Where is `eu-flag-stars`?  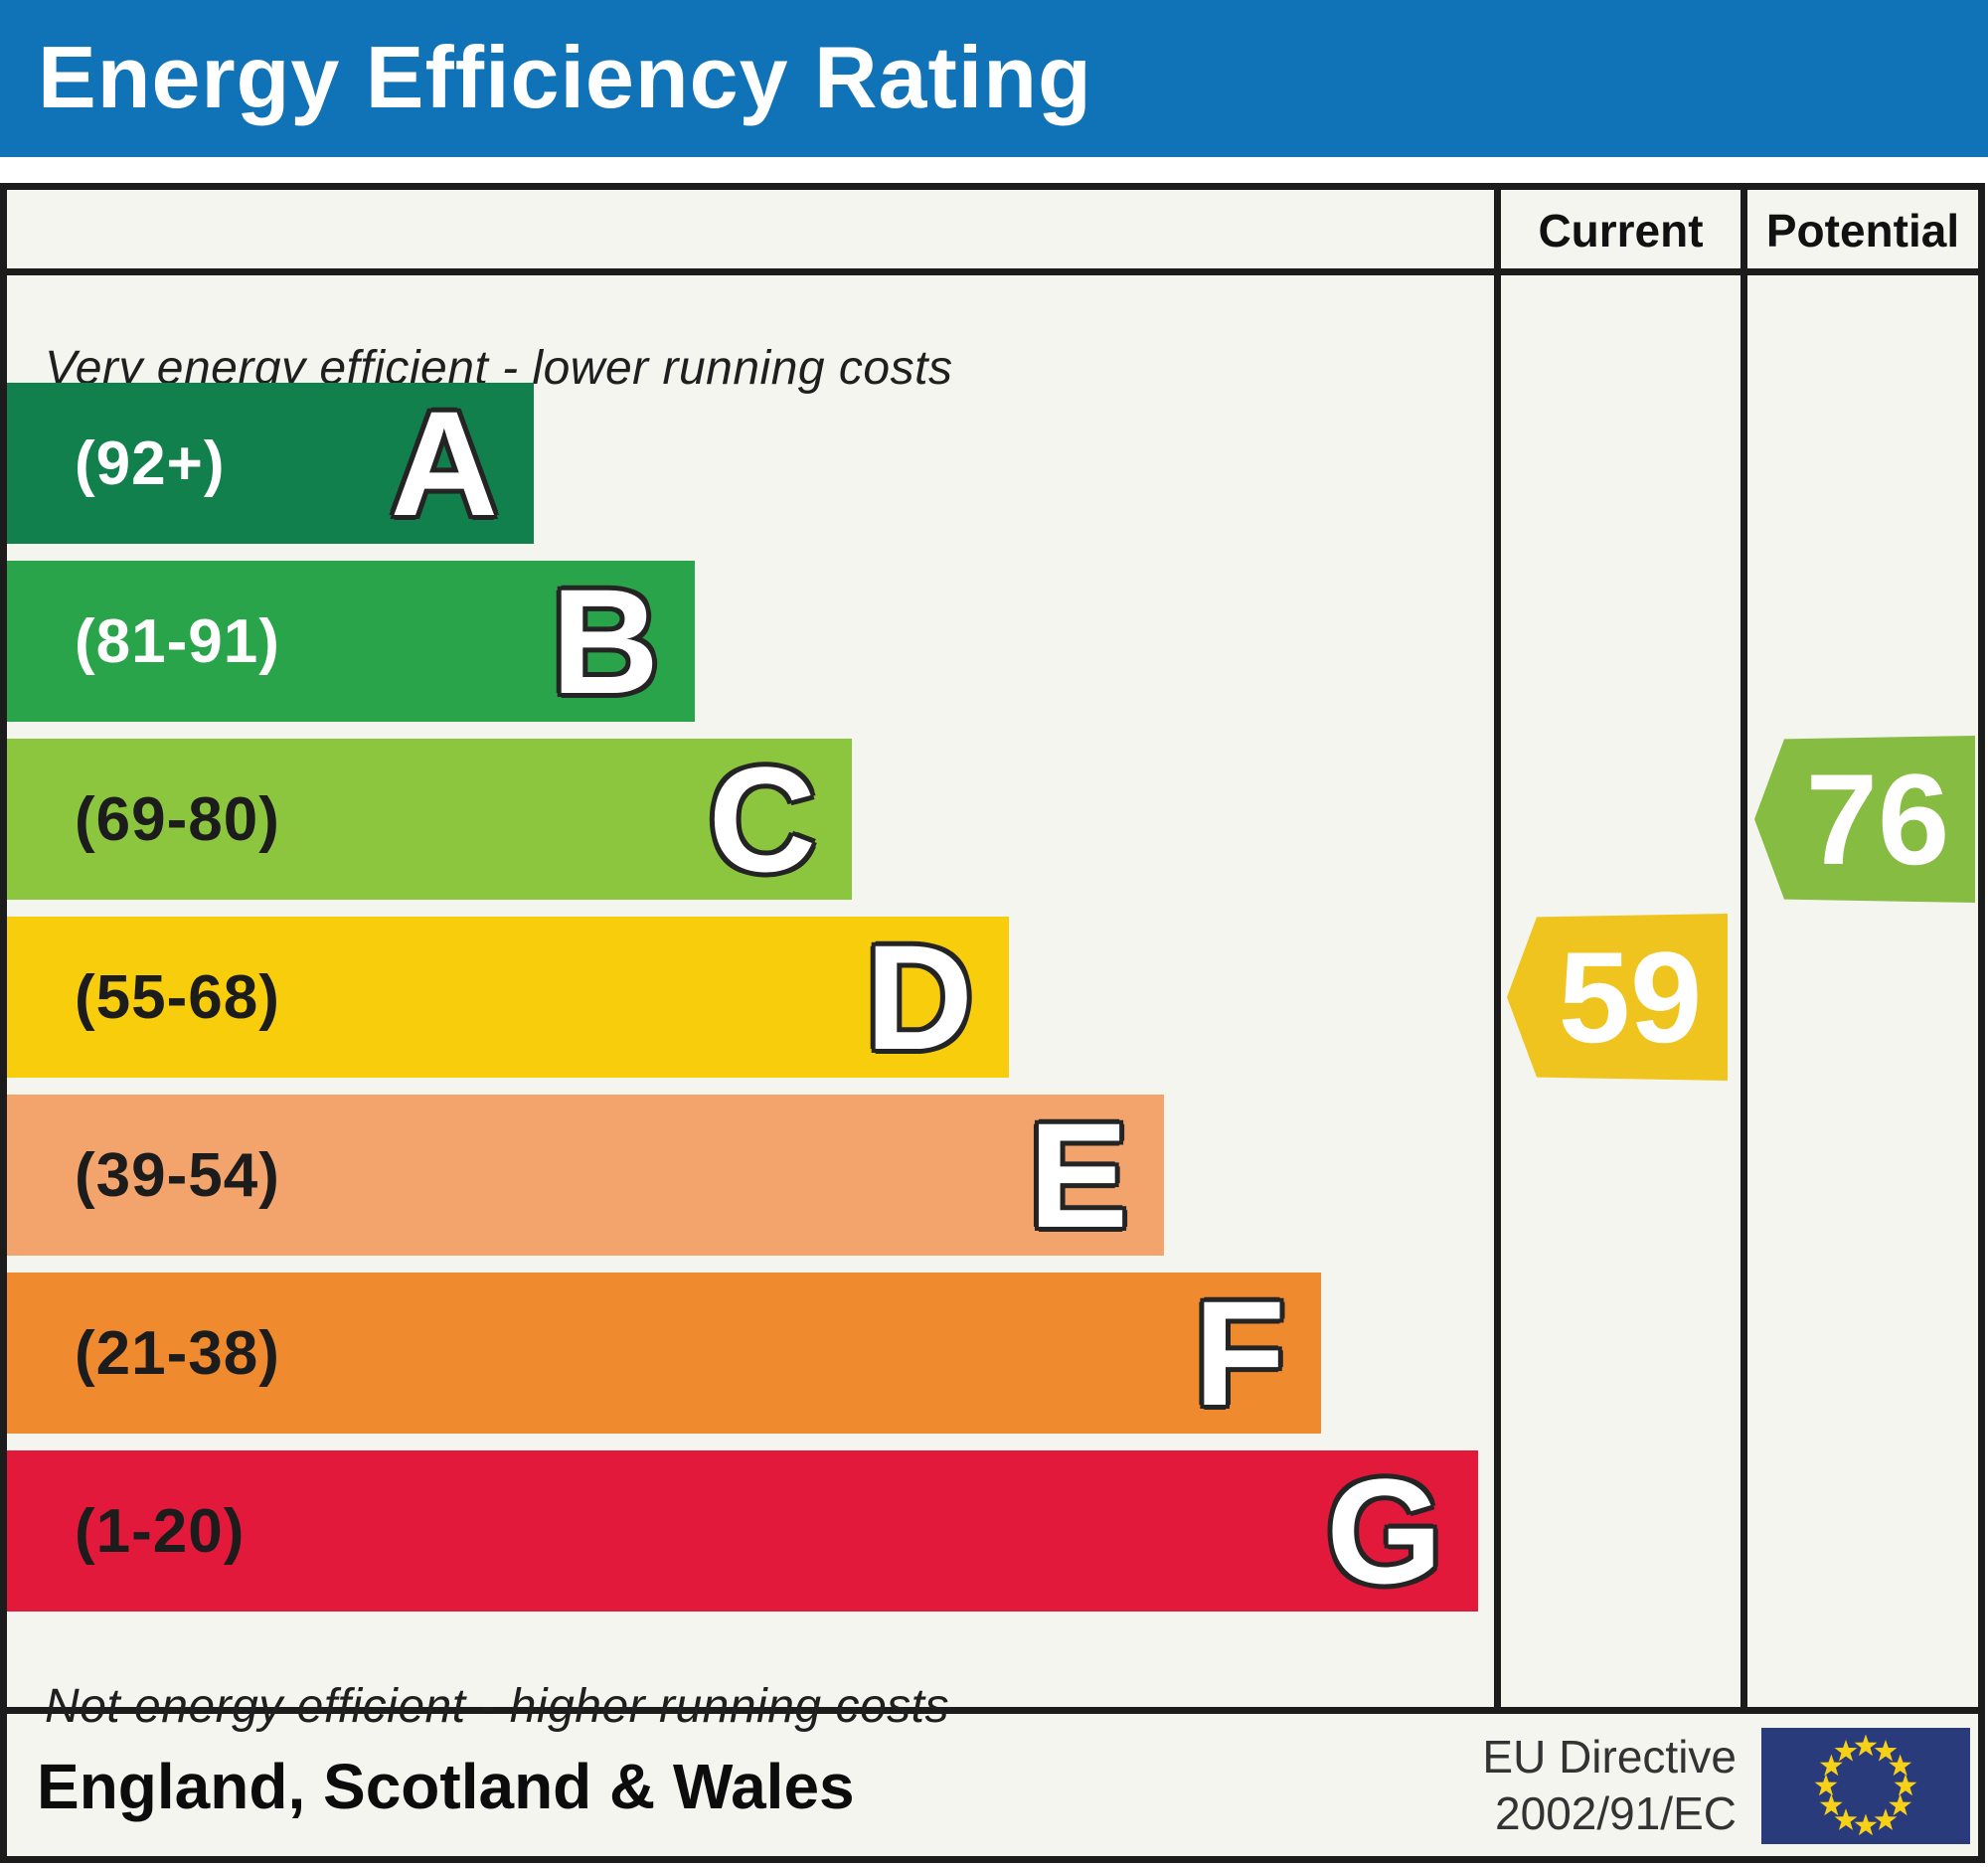 eu-flag-stars is located at coordinates (1865, 1785).